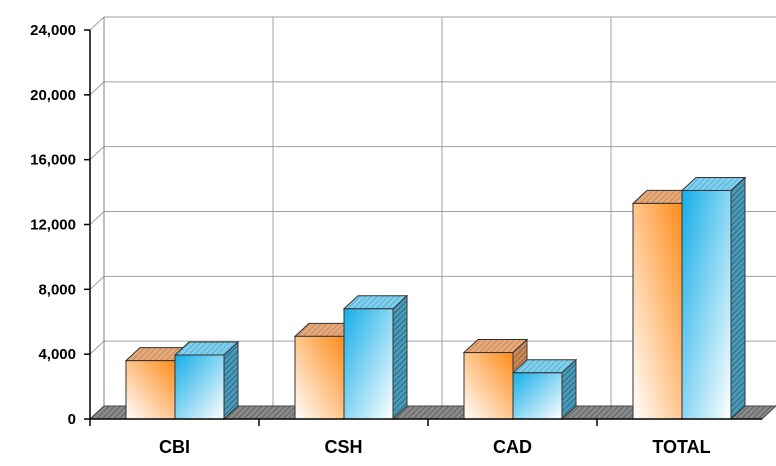 The image size is (776, 466). I want to click on y-tick-label: 4,000, so click(57, 354).